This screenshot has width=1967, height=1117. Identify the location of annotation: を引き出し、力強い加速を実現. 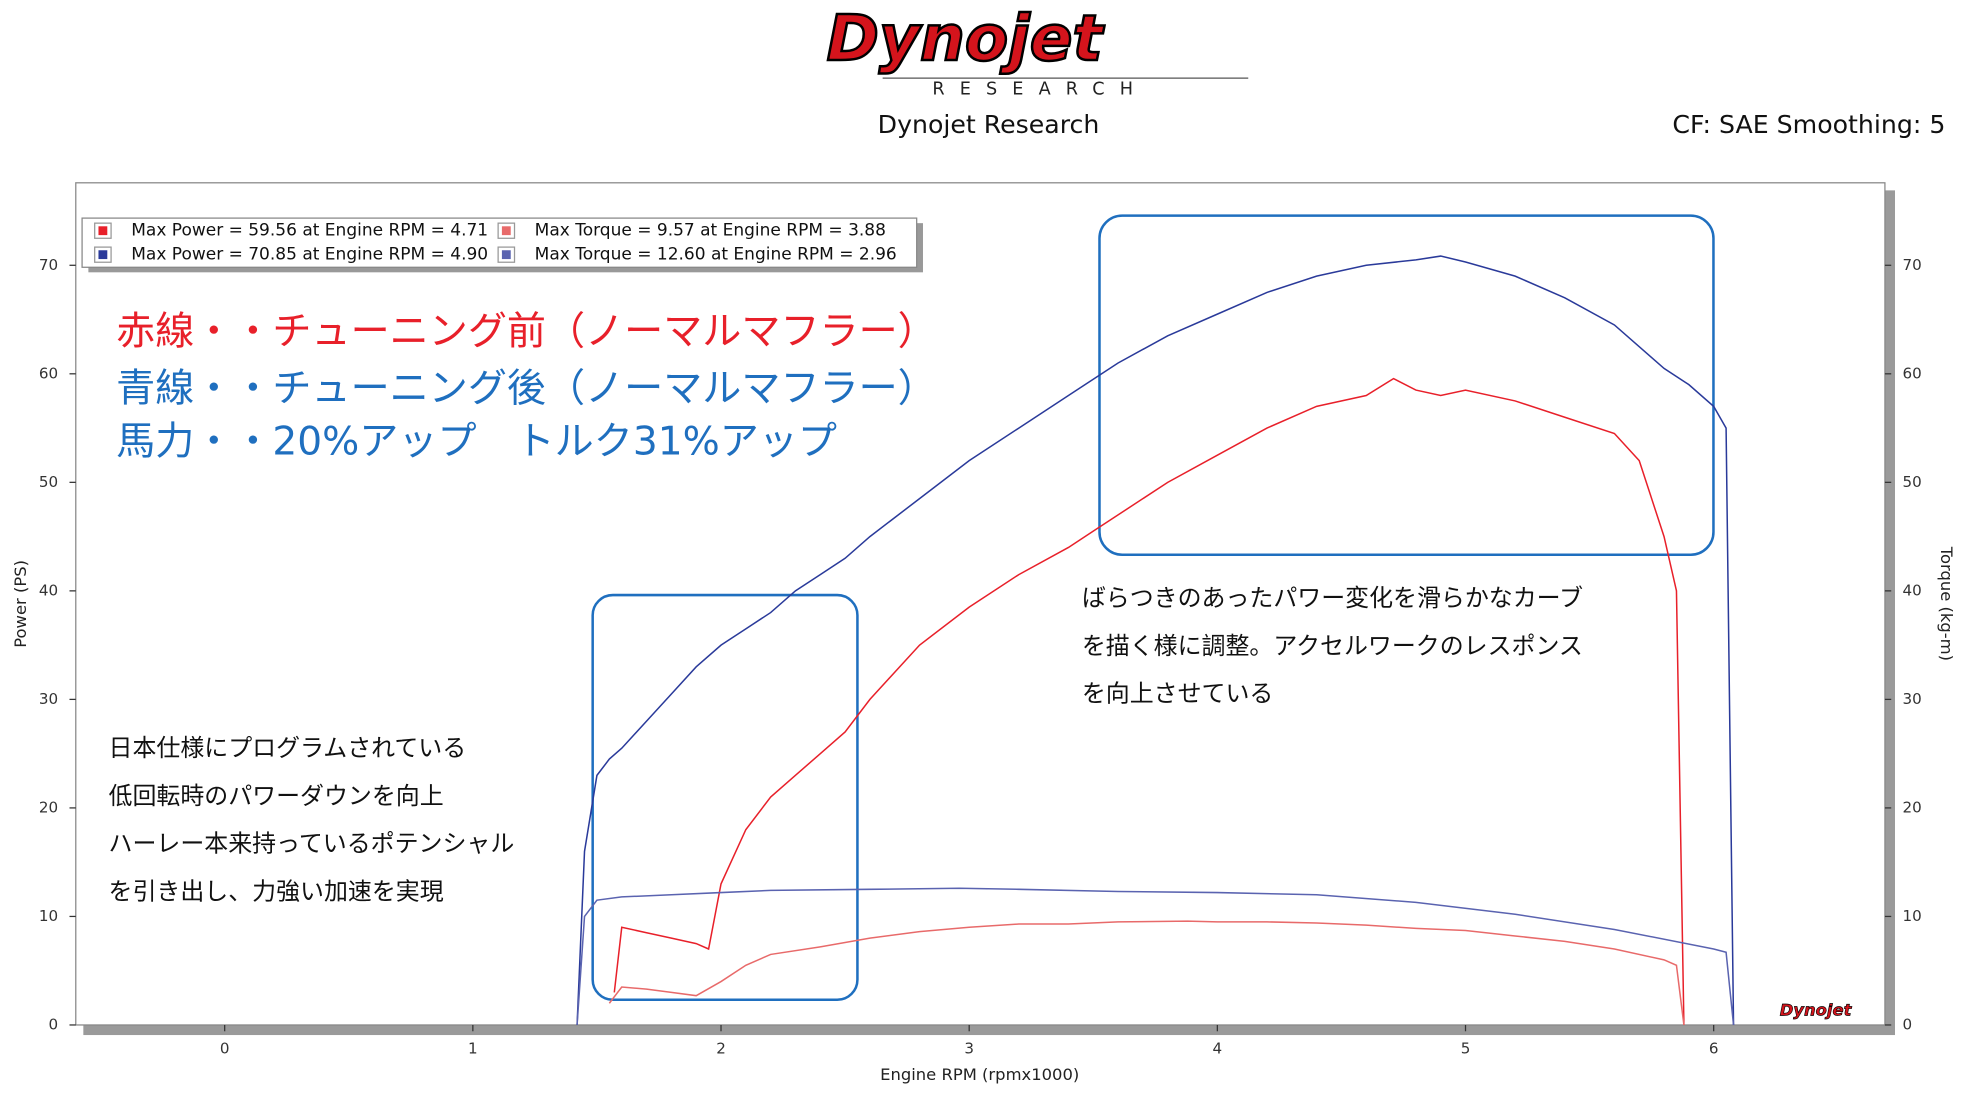
(276, 892).